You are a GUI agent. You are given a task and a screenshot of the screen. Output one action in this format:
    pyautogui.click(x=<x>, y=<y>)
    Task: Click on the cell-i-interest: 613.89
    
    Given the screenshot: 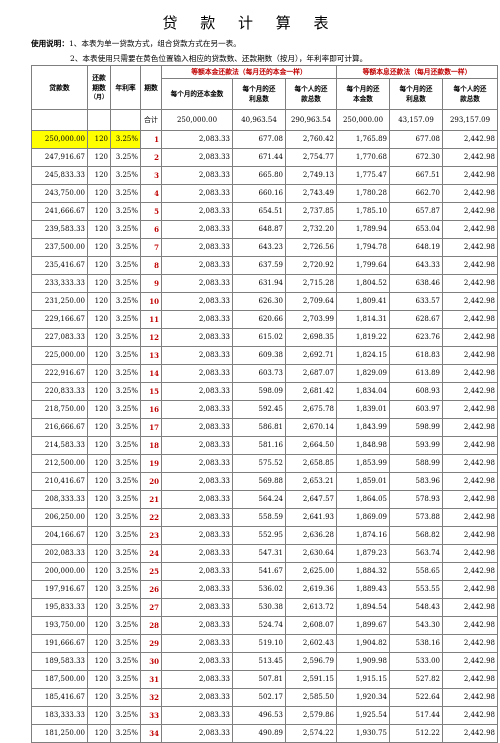 What is the action you would take?
    pyautogui.click(x=416, y=373)
    